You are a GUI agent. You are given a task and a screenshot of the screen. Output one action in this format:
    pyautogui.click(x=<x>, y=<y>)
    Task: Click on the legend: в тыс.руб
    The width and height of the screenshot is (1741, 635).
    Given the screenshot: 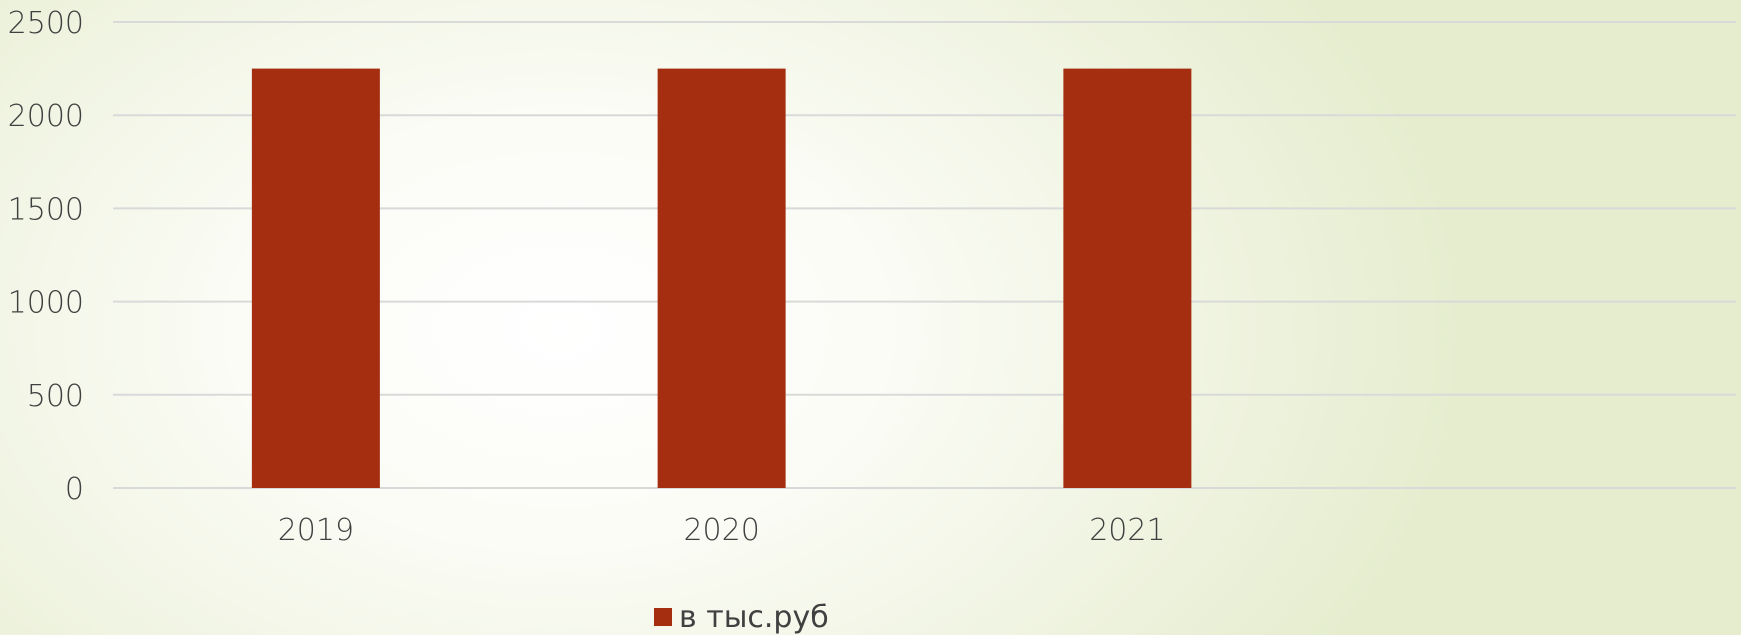 What is the action you would take?
    pyautogui.click(x=741, y=617)
    